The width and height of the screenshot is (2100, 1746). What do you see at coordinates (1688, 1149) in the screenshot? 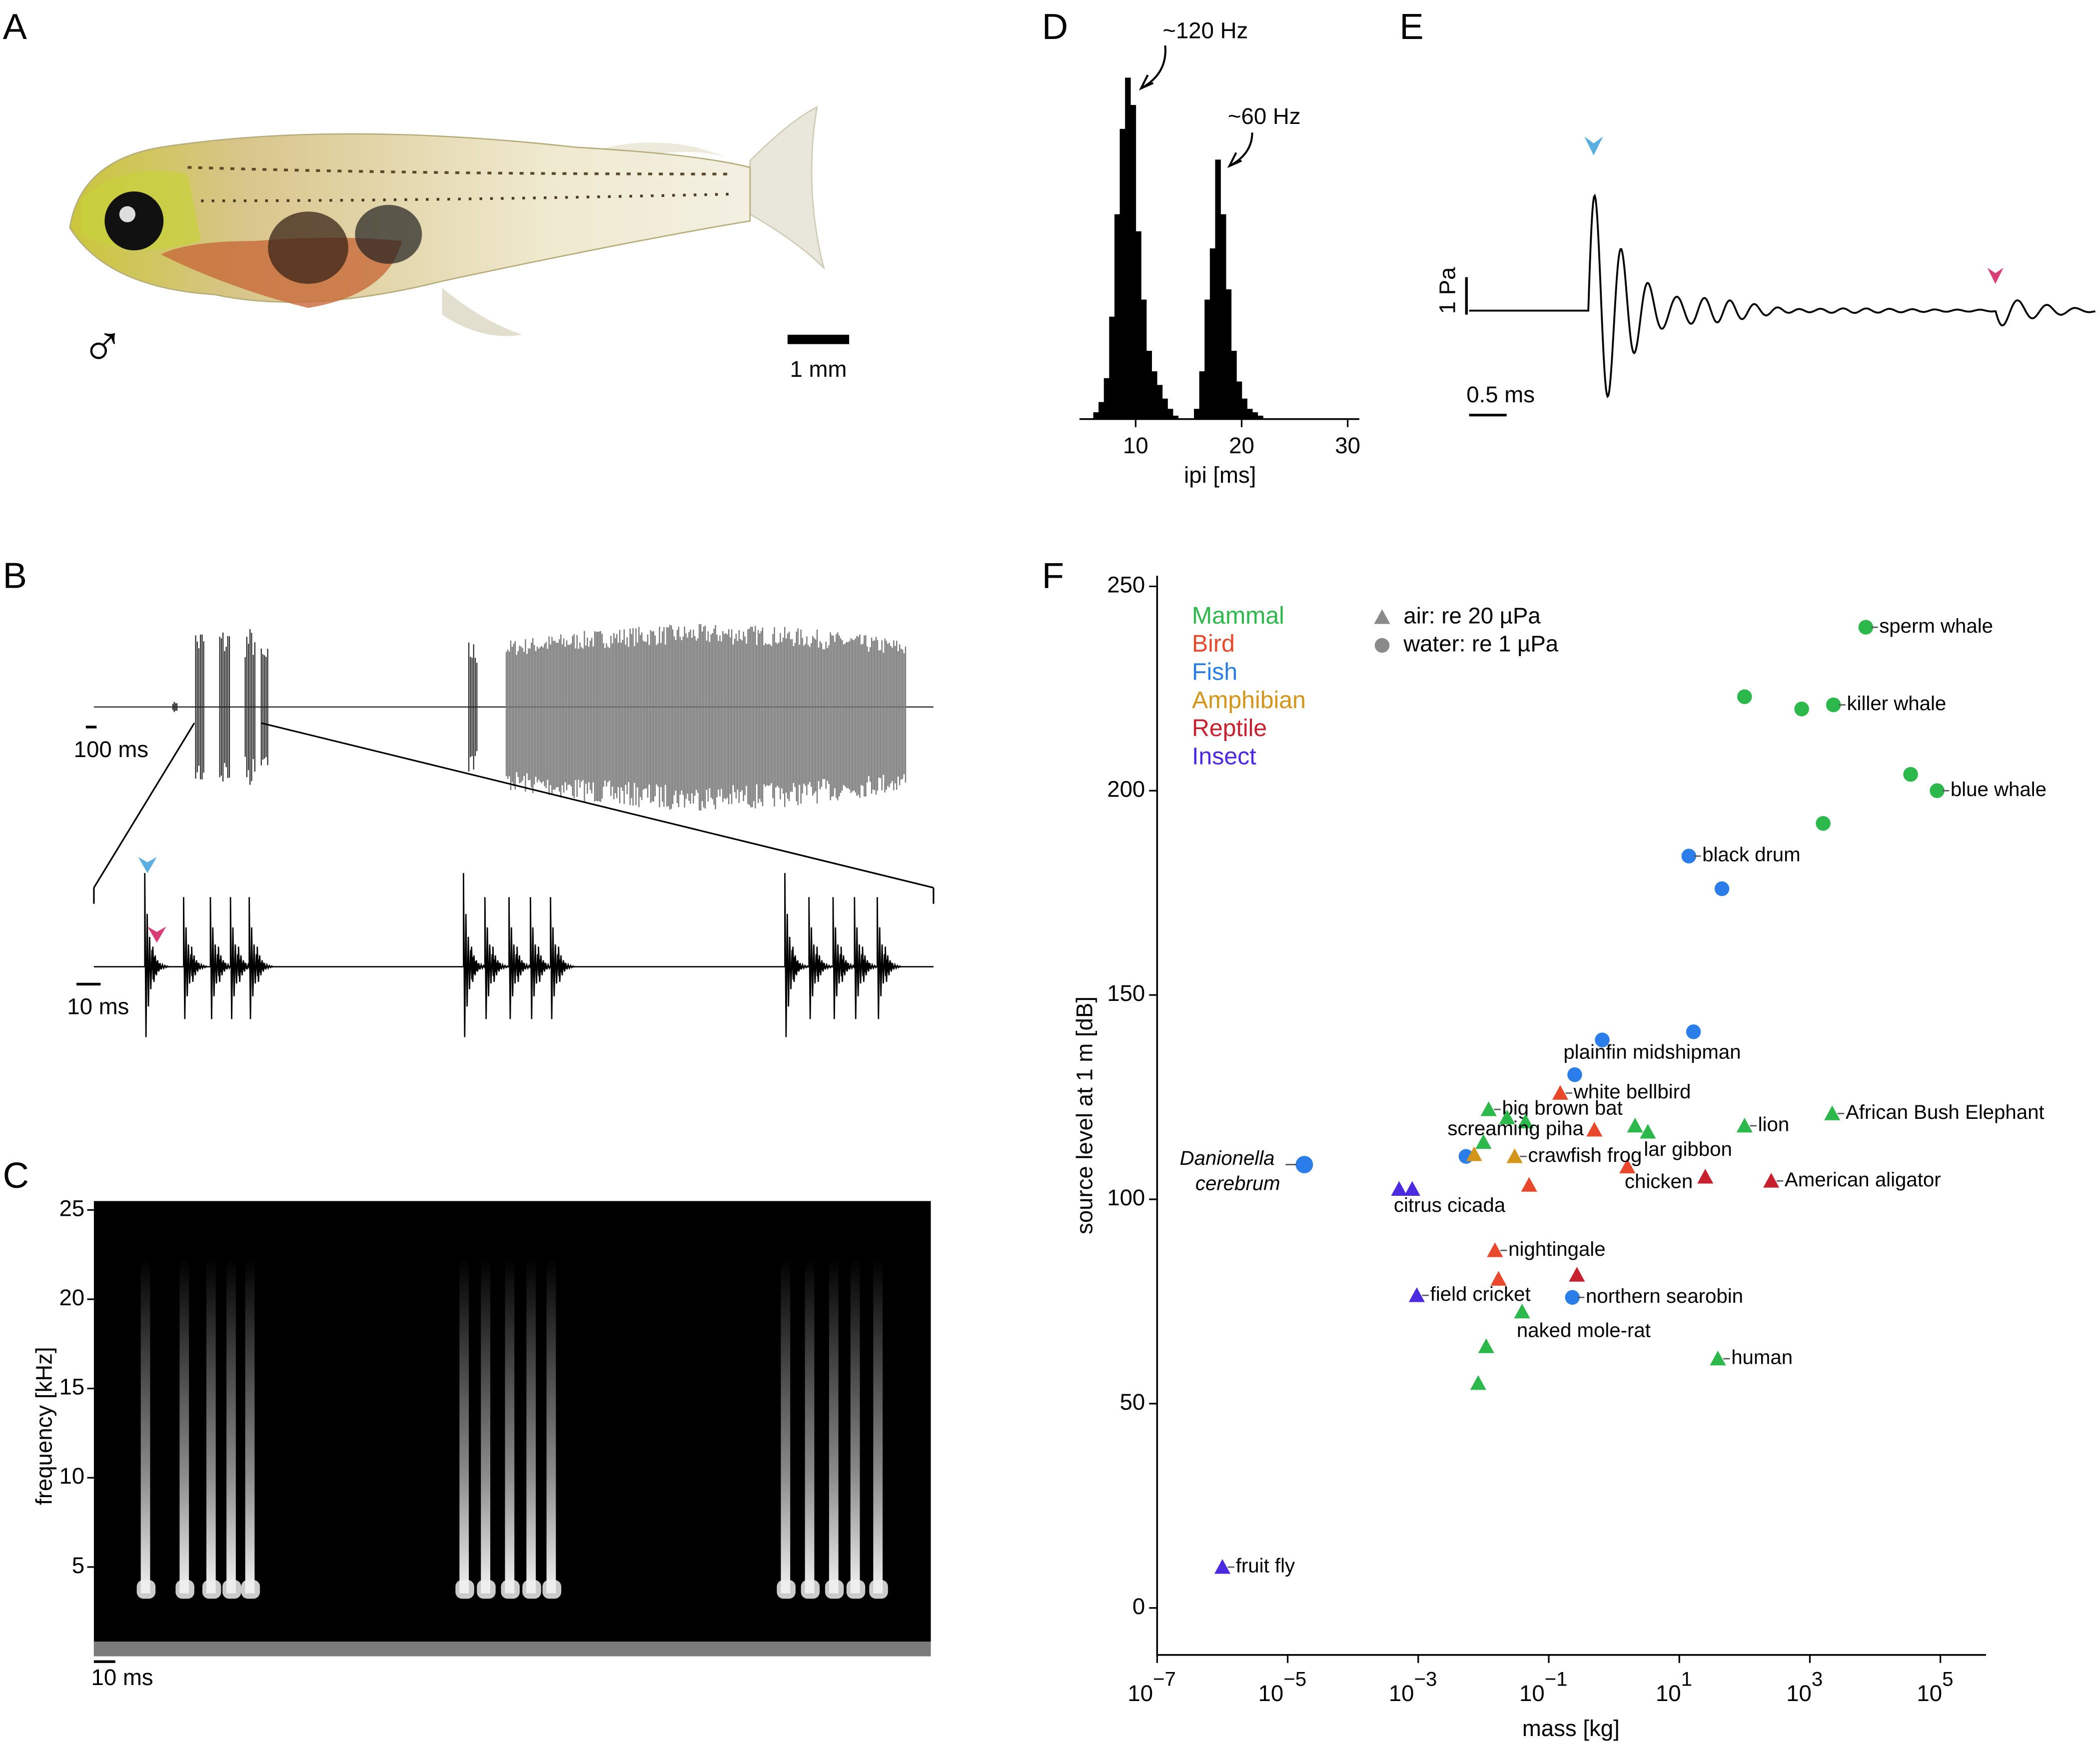
I see `point-label: lar gibbon` at bounding box center [1688, 1149].